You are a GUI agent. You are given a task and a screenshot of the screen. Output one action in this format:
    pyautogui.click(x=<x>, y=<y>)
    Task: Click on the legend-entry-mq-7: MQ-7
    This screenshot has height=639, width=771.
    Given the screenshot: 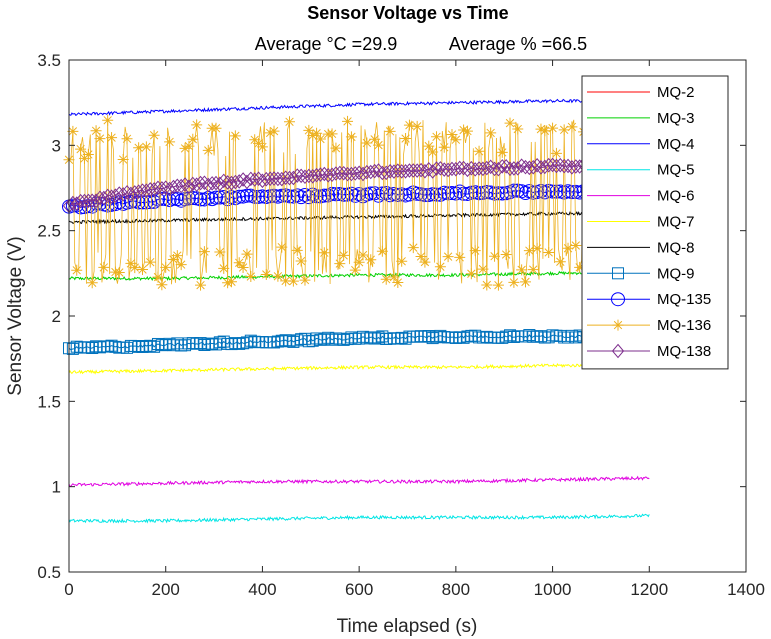 What is the action you would take?
    pyautogui.click(x=641, y=222)
    